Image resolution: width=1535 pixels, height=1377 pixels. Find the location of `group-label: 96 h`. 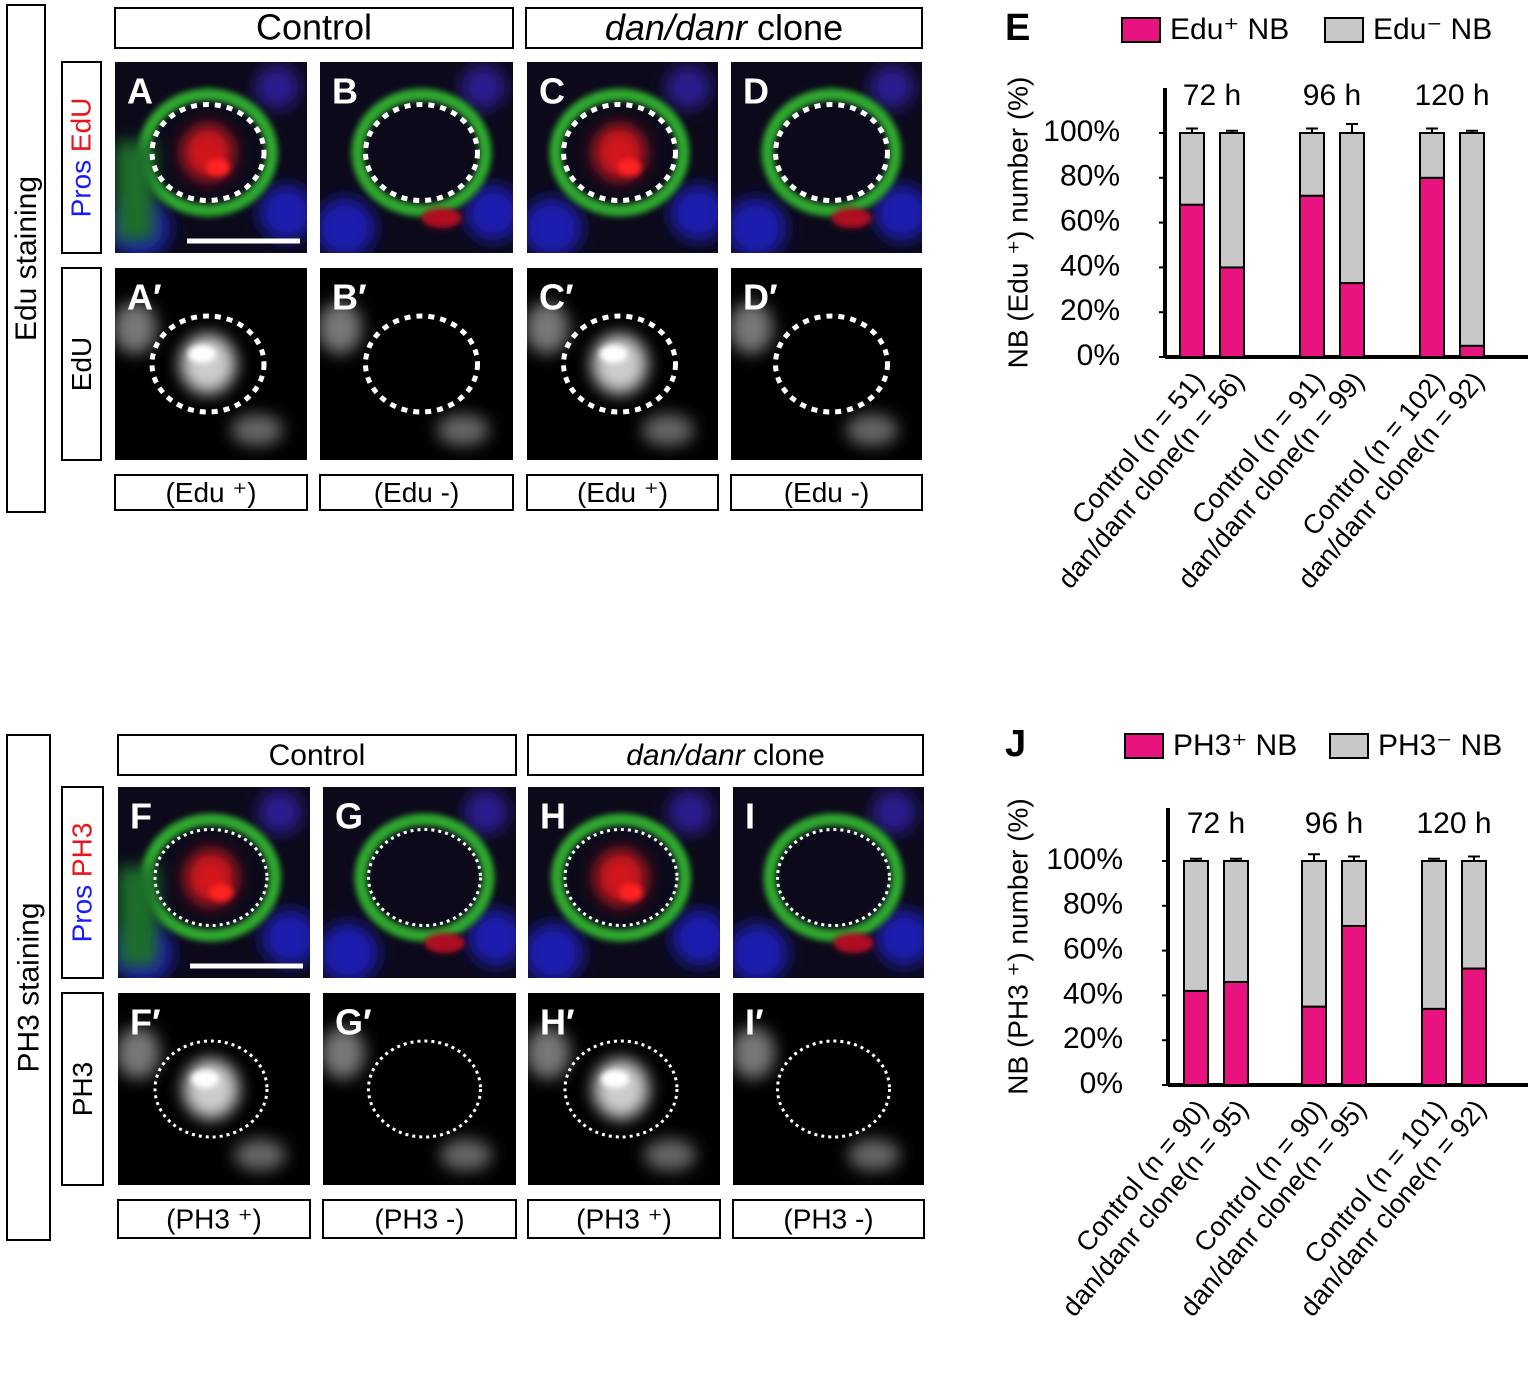

group-label: 96 h is located at coordinates (1332, 95).